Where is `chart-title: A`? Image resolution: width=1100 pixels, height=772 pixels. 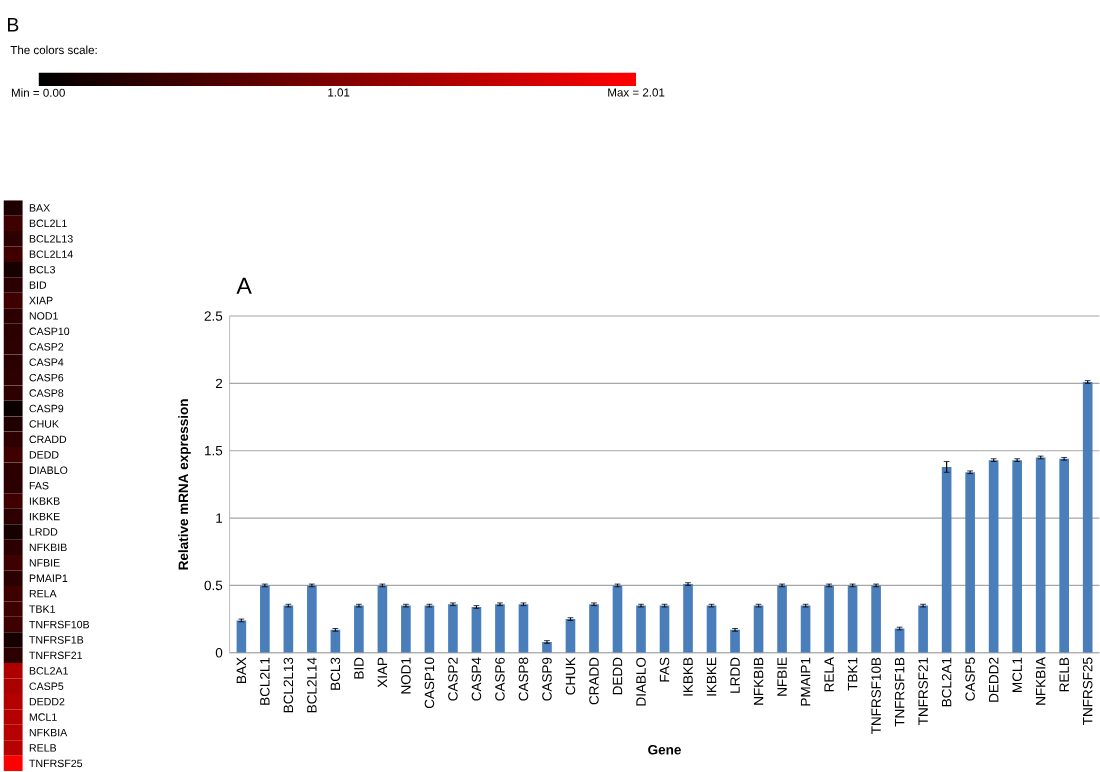 chart-title: A is located at coordinates (244, 286).